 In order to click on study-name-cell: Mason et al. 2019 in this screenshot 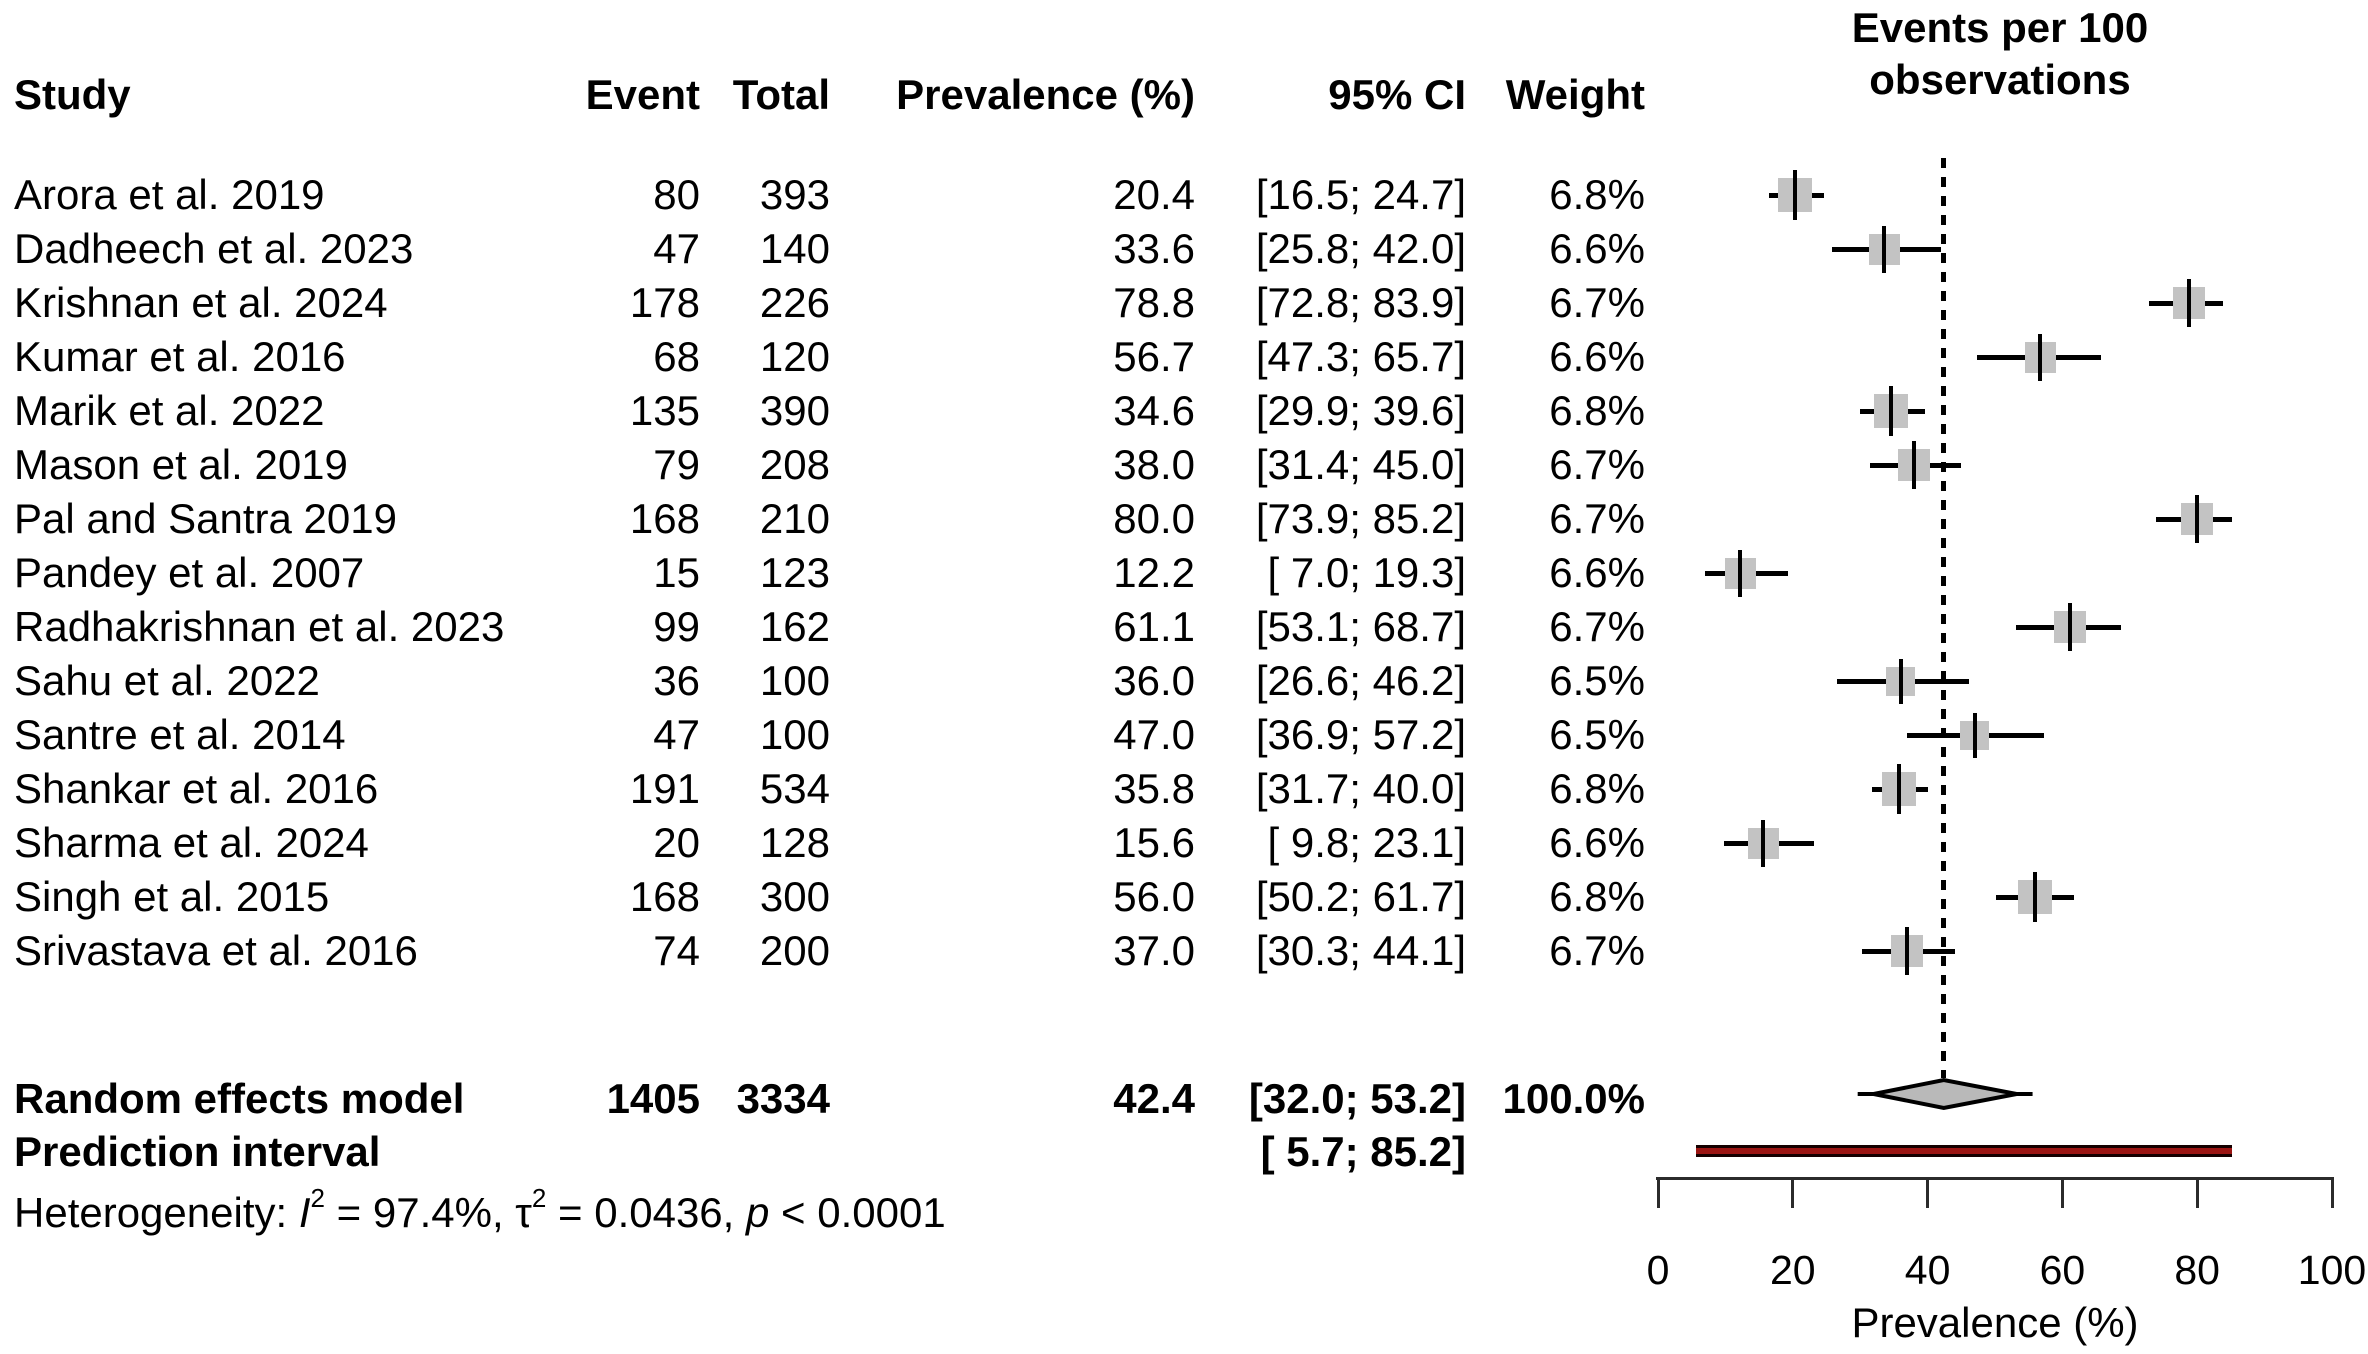, I will do `click(181, 464)`.